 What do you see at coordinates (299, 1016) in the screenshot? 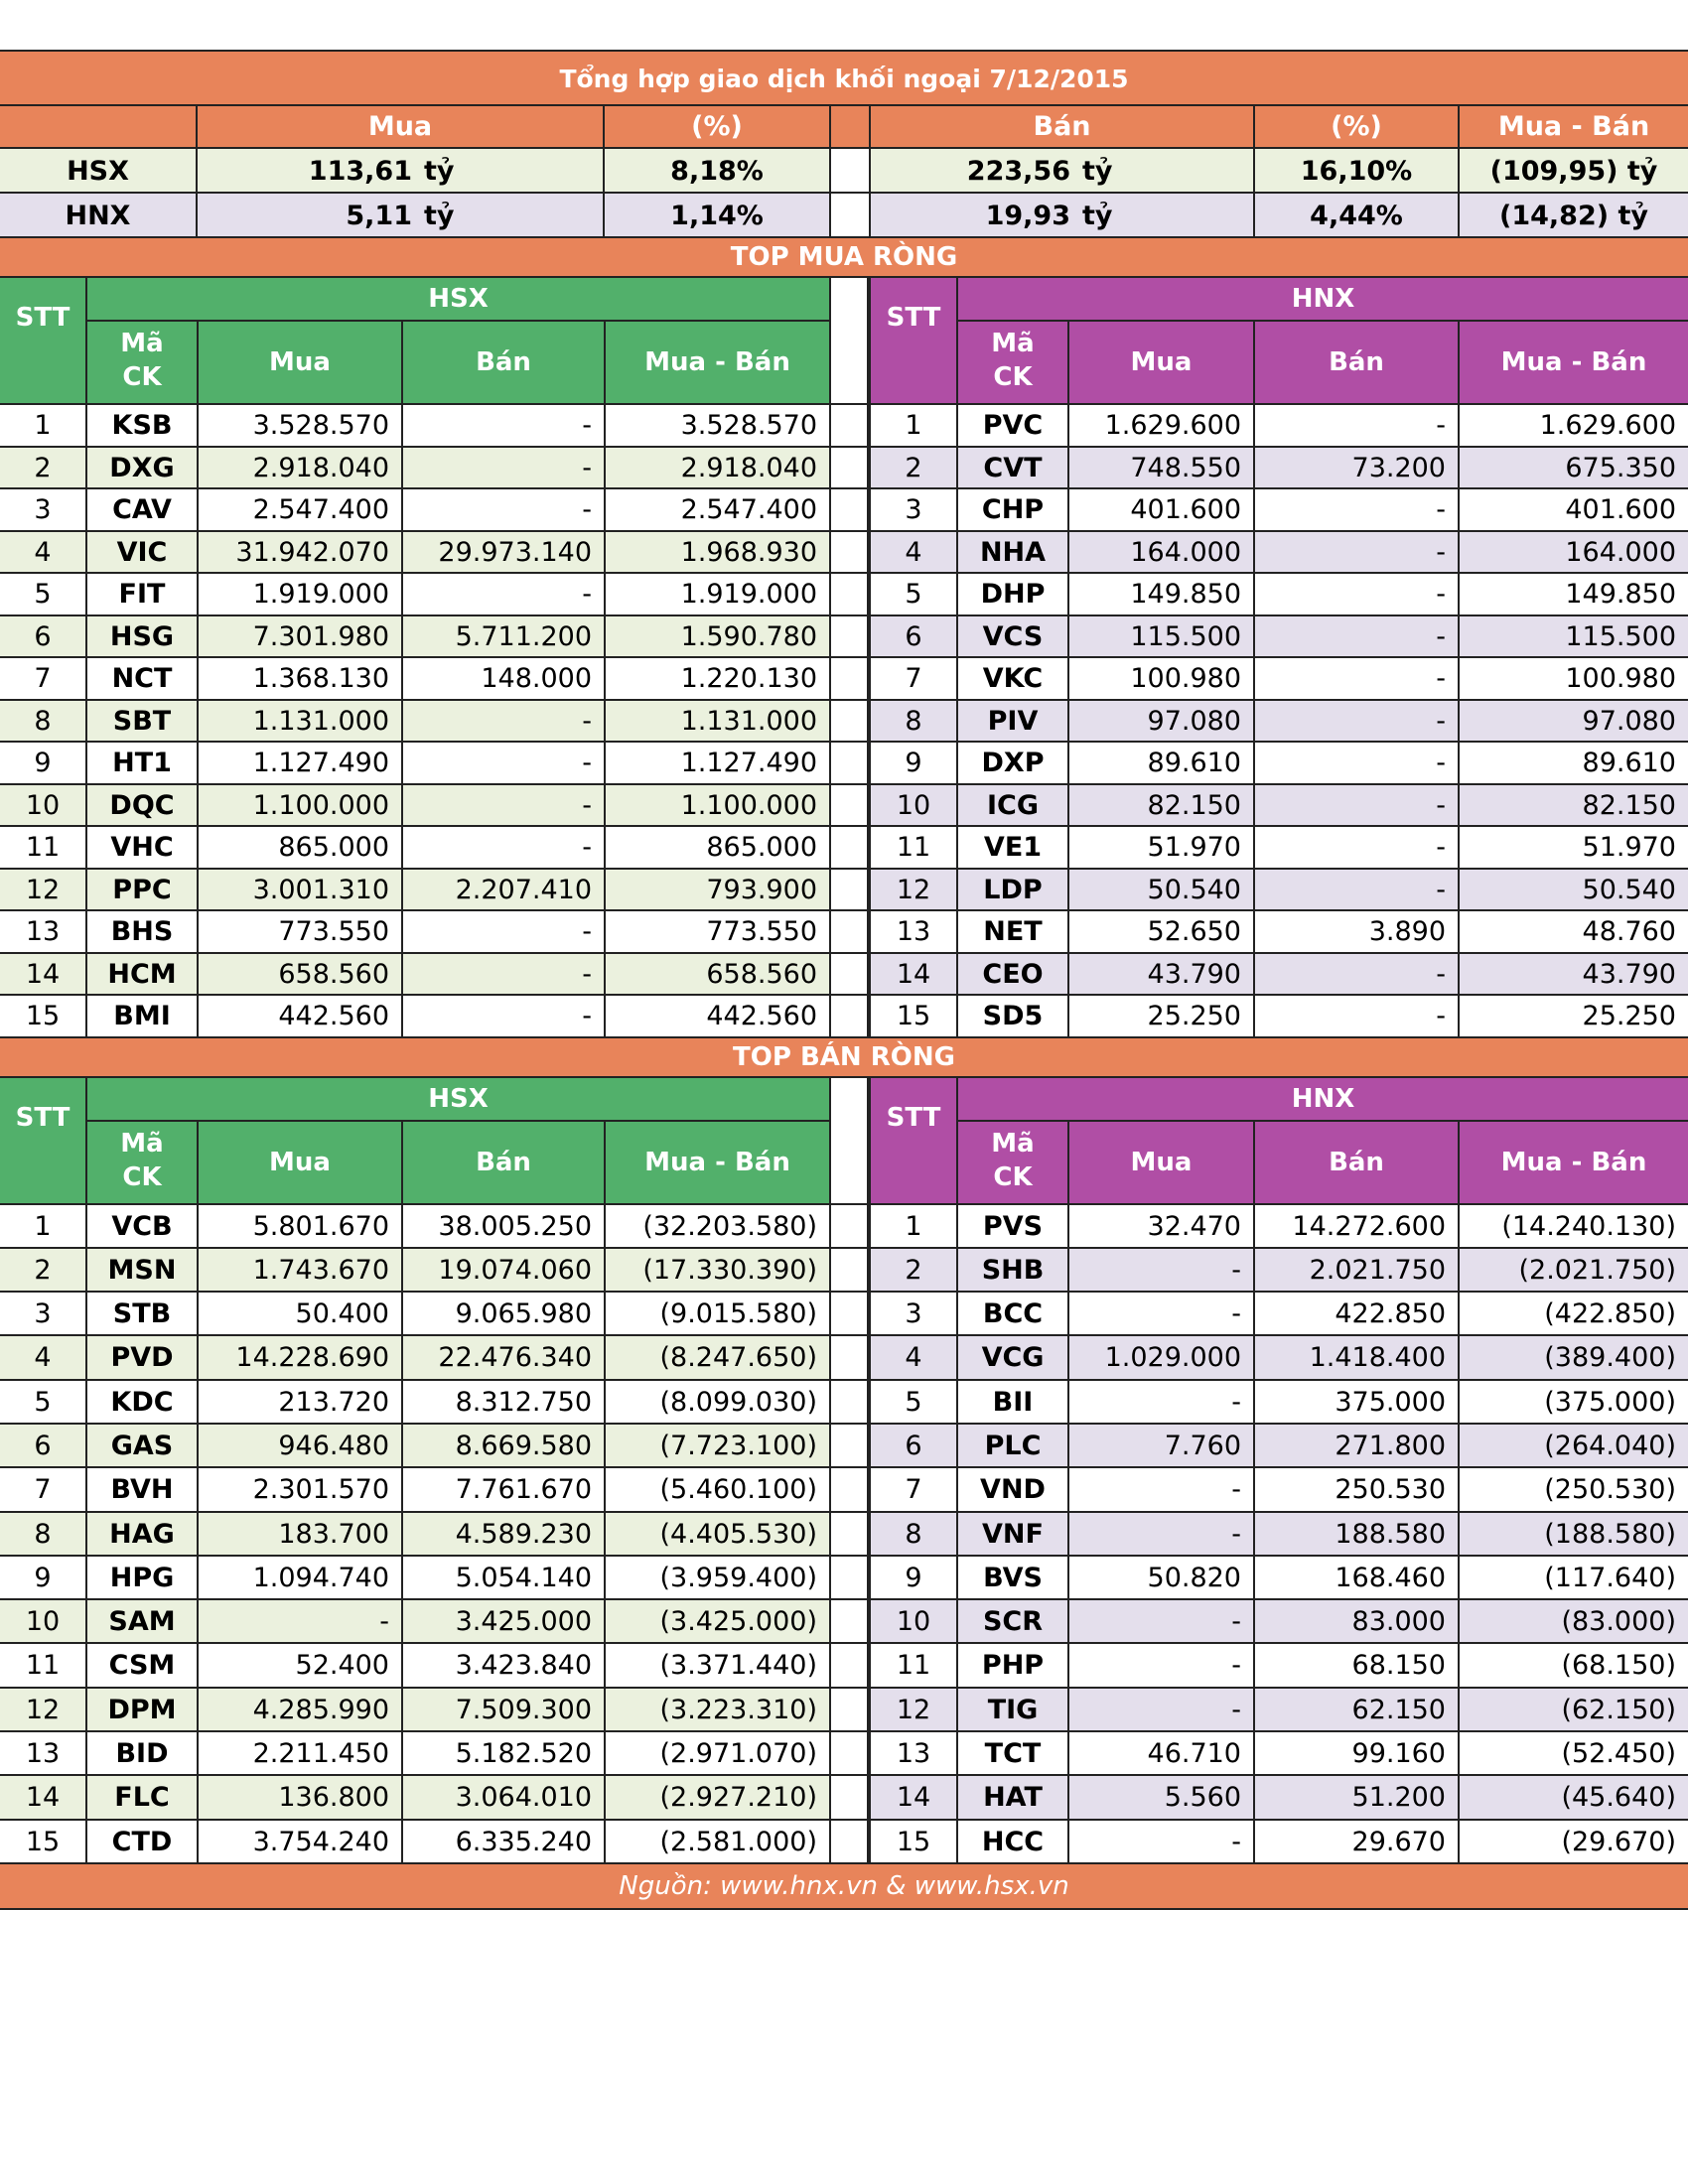
I see `hsx-mua-cell: 442.560` at bounding box center [299, 1016].